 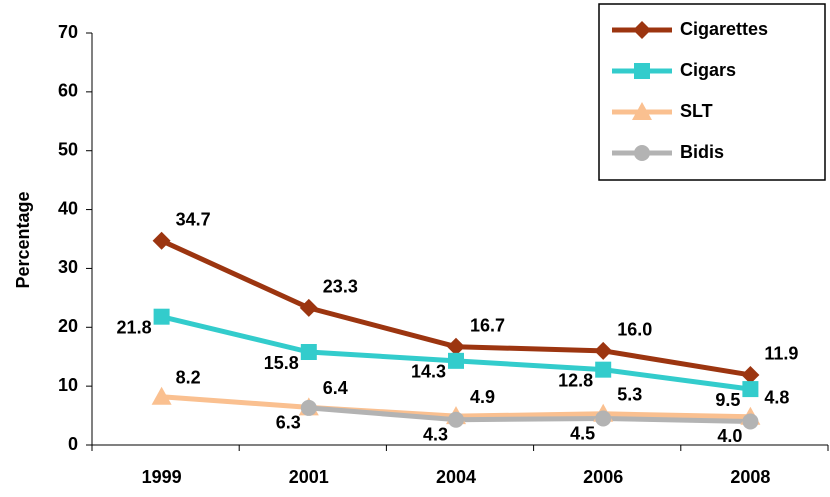 What do you see at coordinates (428, 372) in the screenshot?
I see `data-label: 14.3` at bounding box center [428, 372].